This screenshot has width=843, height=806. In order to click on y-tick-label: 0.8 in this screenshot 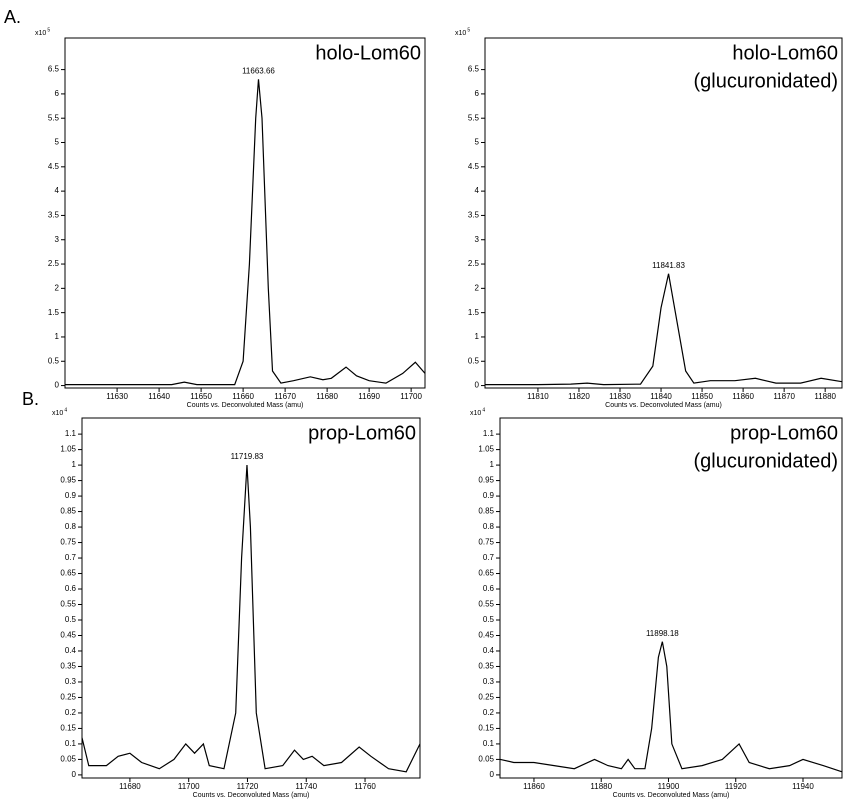, I will do `click(489, 526)`.